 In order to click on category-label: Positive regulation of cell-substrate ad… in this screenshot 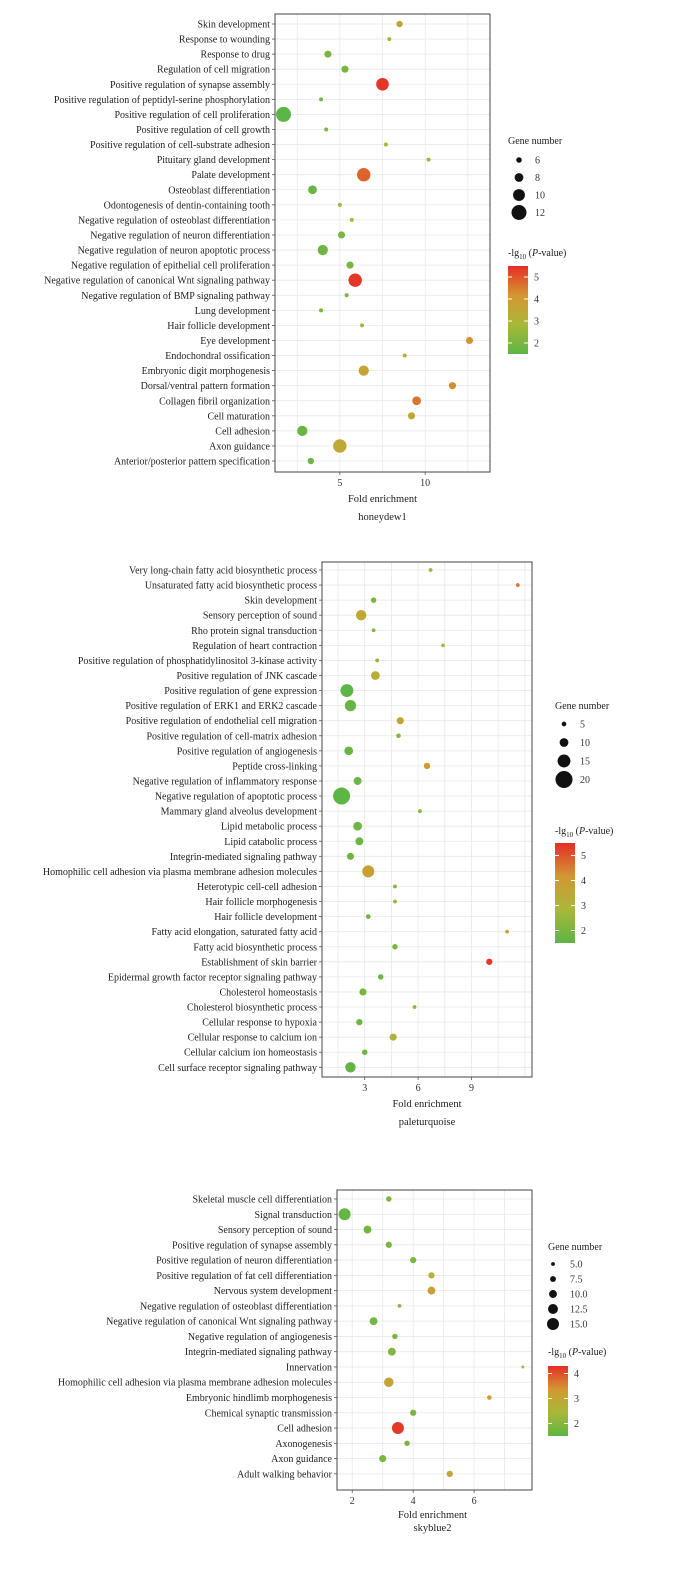, I will do `click(180, 145)`.